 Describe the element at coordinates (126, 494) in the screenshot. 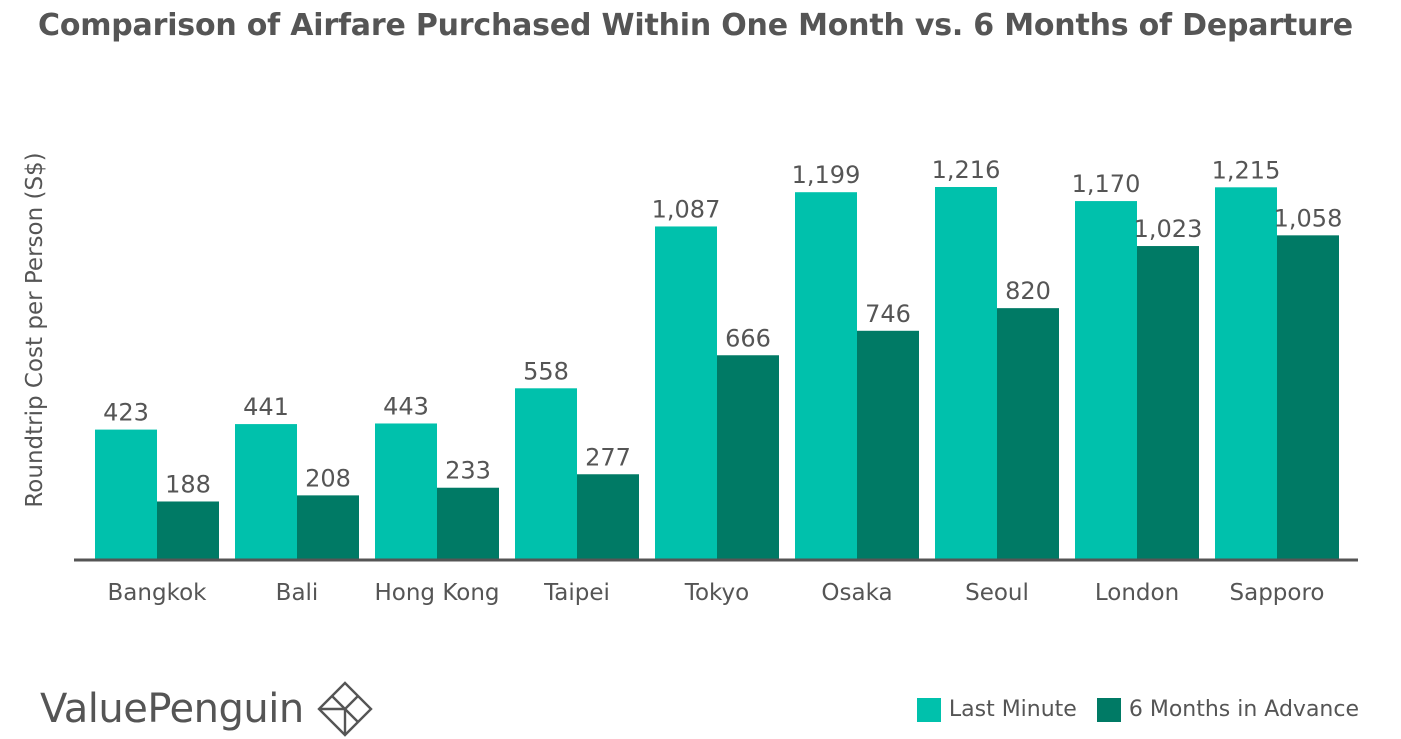

I see `bar-bangkok-last-minute` at that location.